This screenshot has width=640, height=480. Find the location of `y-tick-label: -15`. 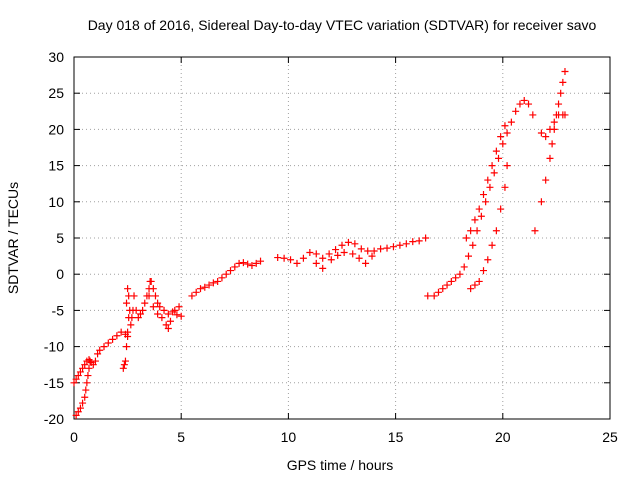

y-tick-label: -15 is located at coordinates (54, 383).